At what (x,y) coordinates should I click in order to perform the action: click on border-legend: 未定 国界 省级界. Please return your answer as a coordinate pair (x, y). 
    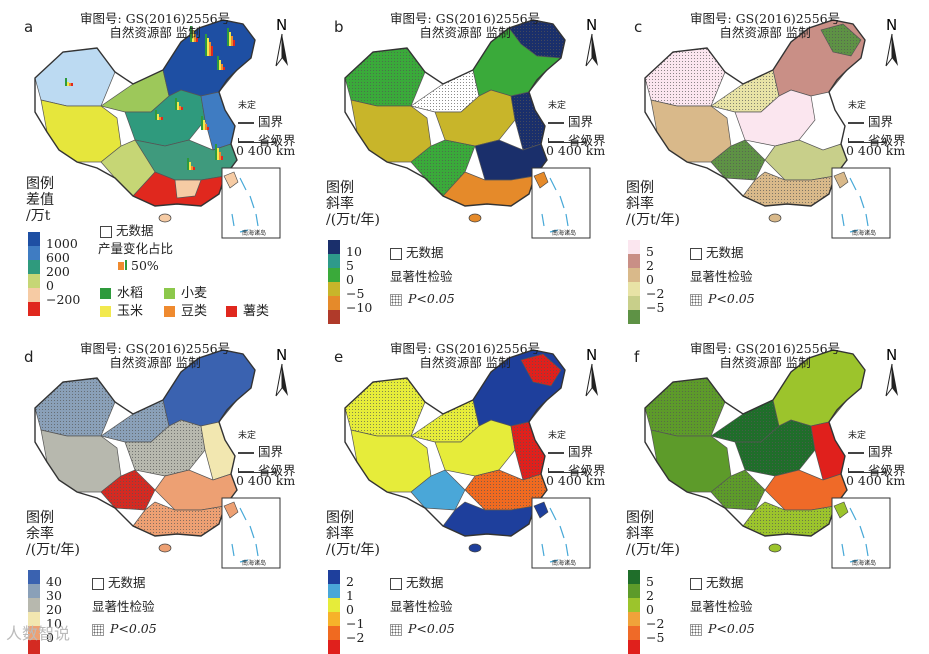
    Looking at the image, I should click on (877, 123).